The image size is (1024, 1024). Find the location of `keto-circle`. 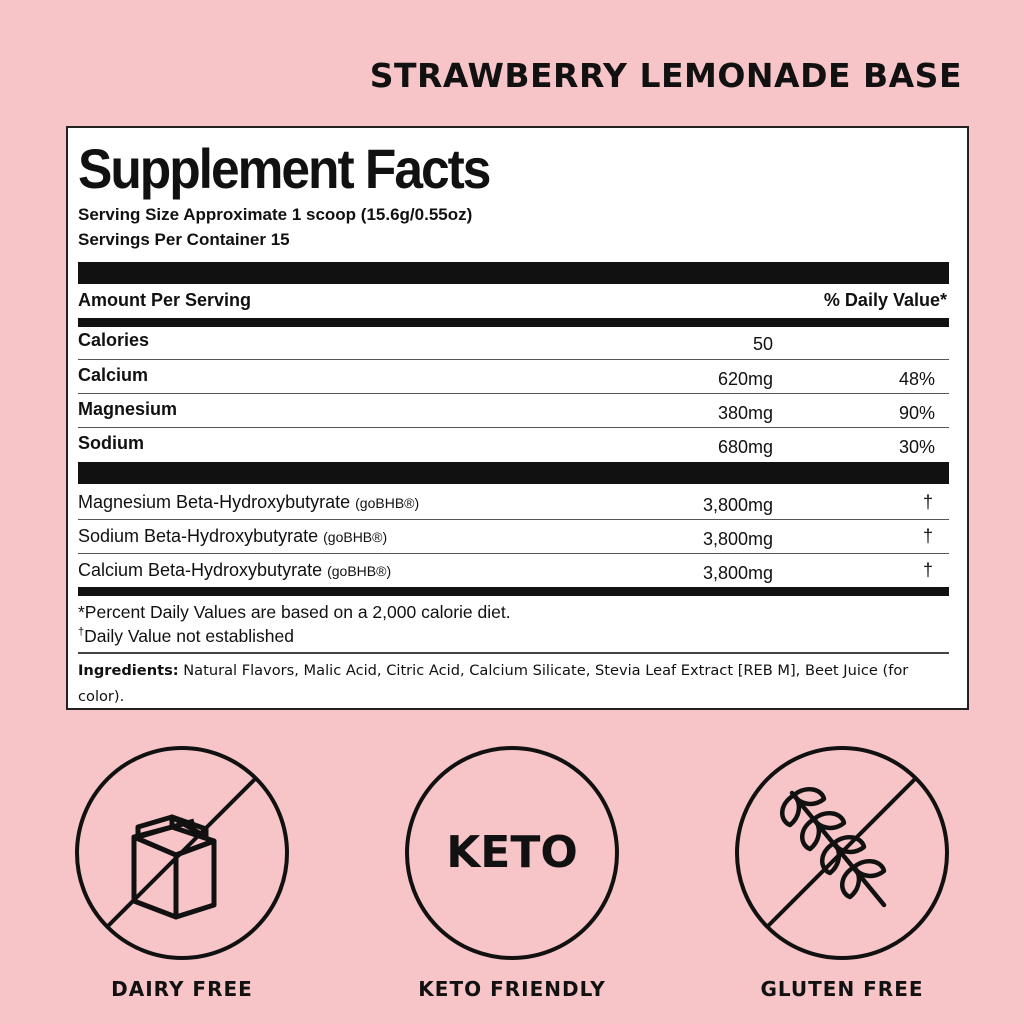

keto-circle is located at coordinates (512, 853).